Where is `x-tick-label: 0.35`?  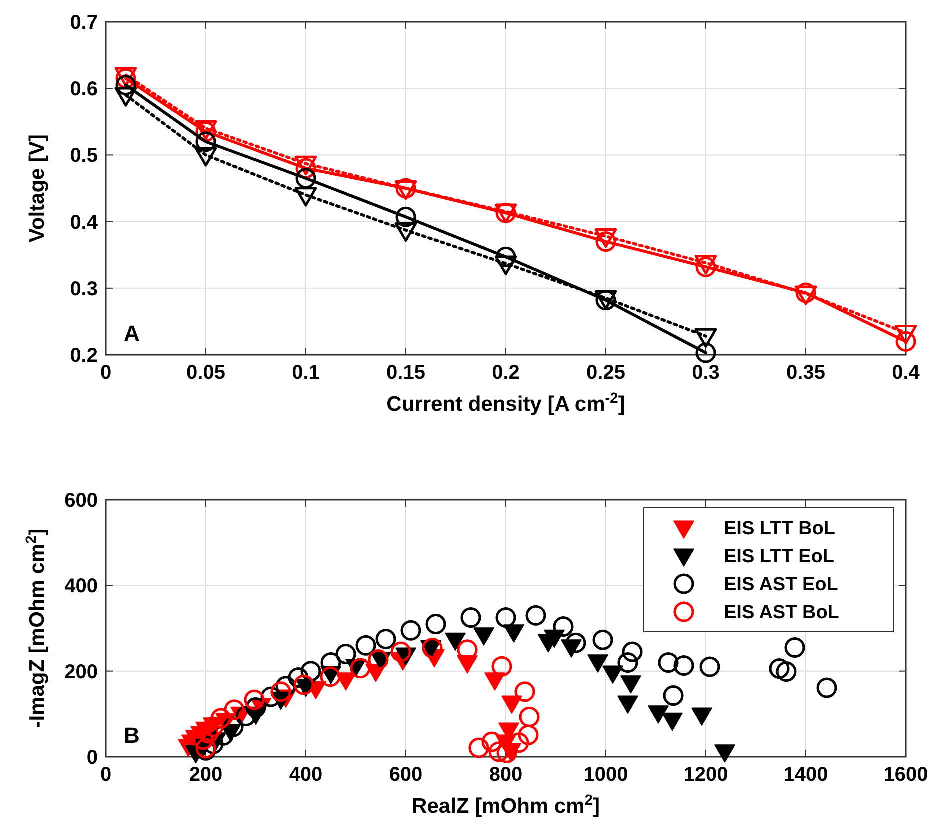 x-tick-label: 0.35 is located at coordinates (806, 373).